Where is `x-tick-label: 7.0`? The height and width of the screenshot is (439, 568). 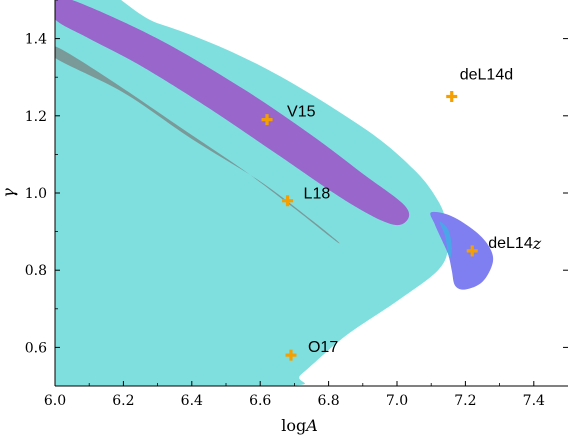
x-tick-label: 7.0 is located at coordinates (397, 401).